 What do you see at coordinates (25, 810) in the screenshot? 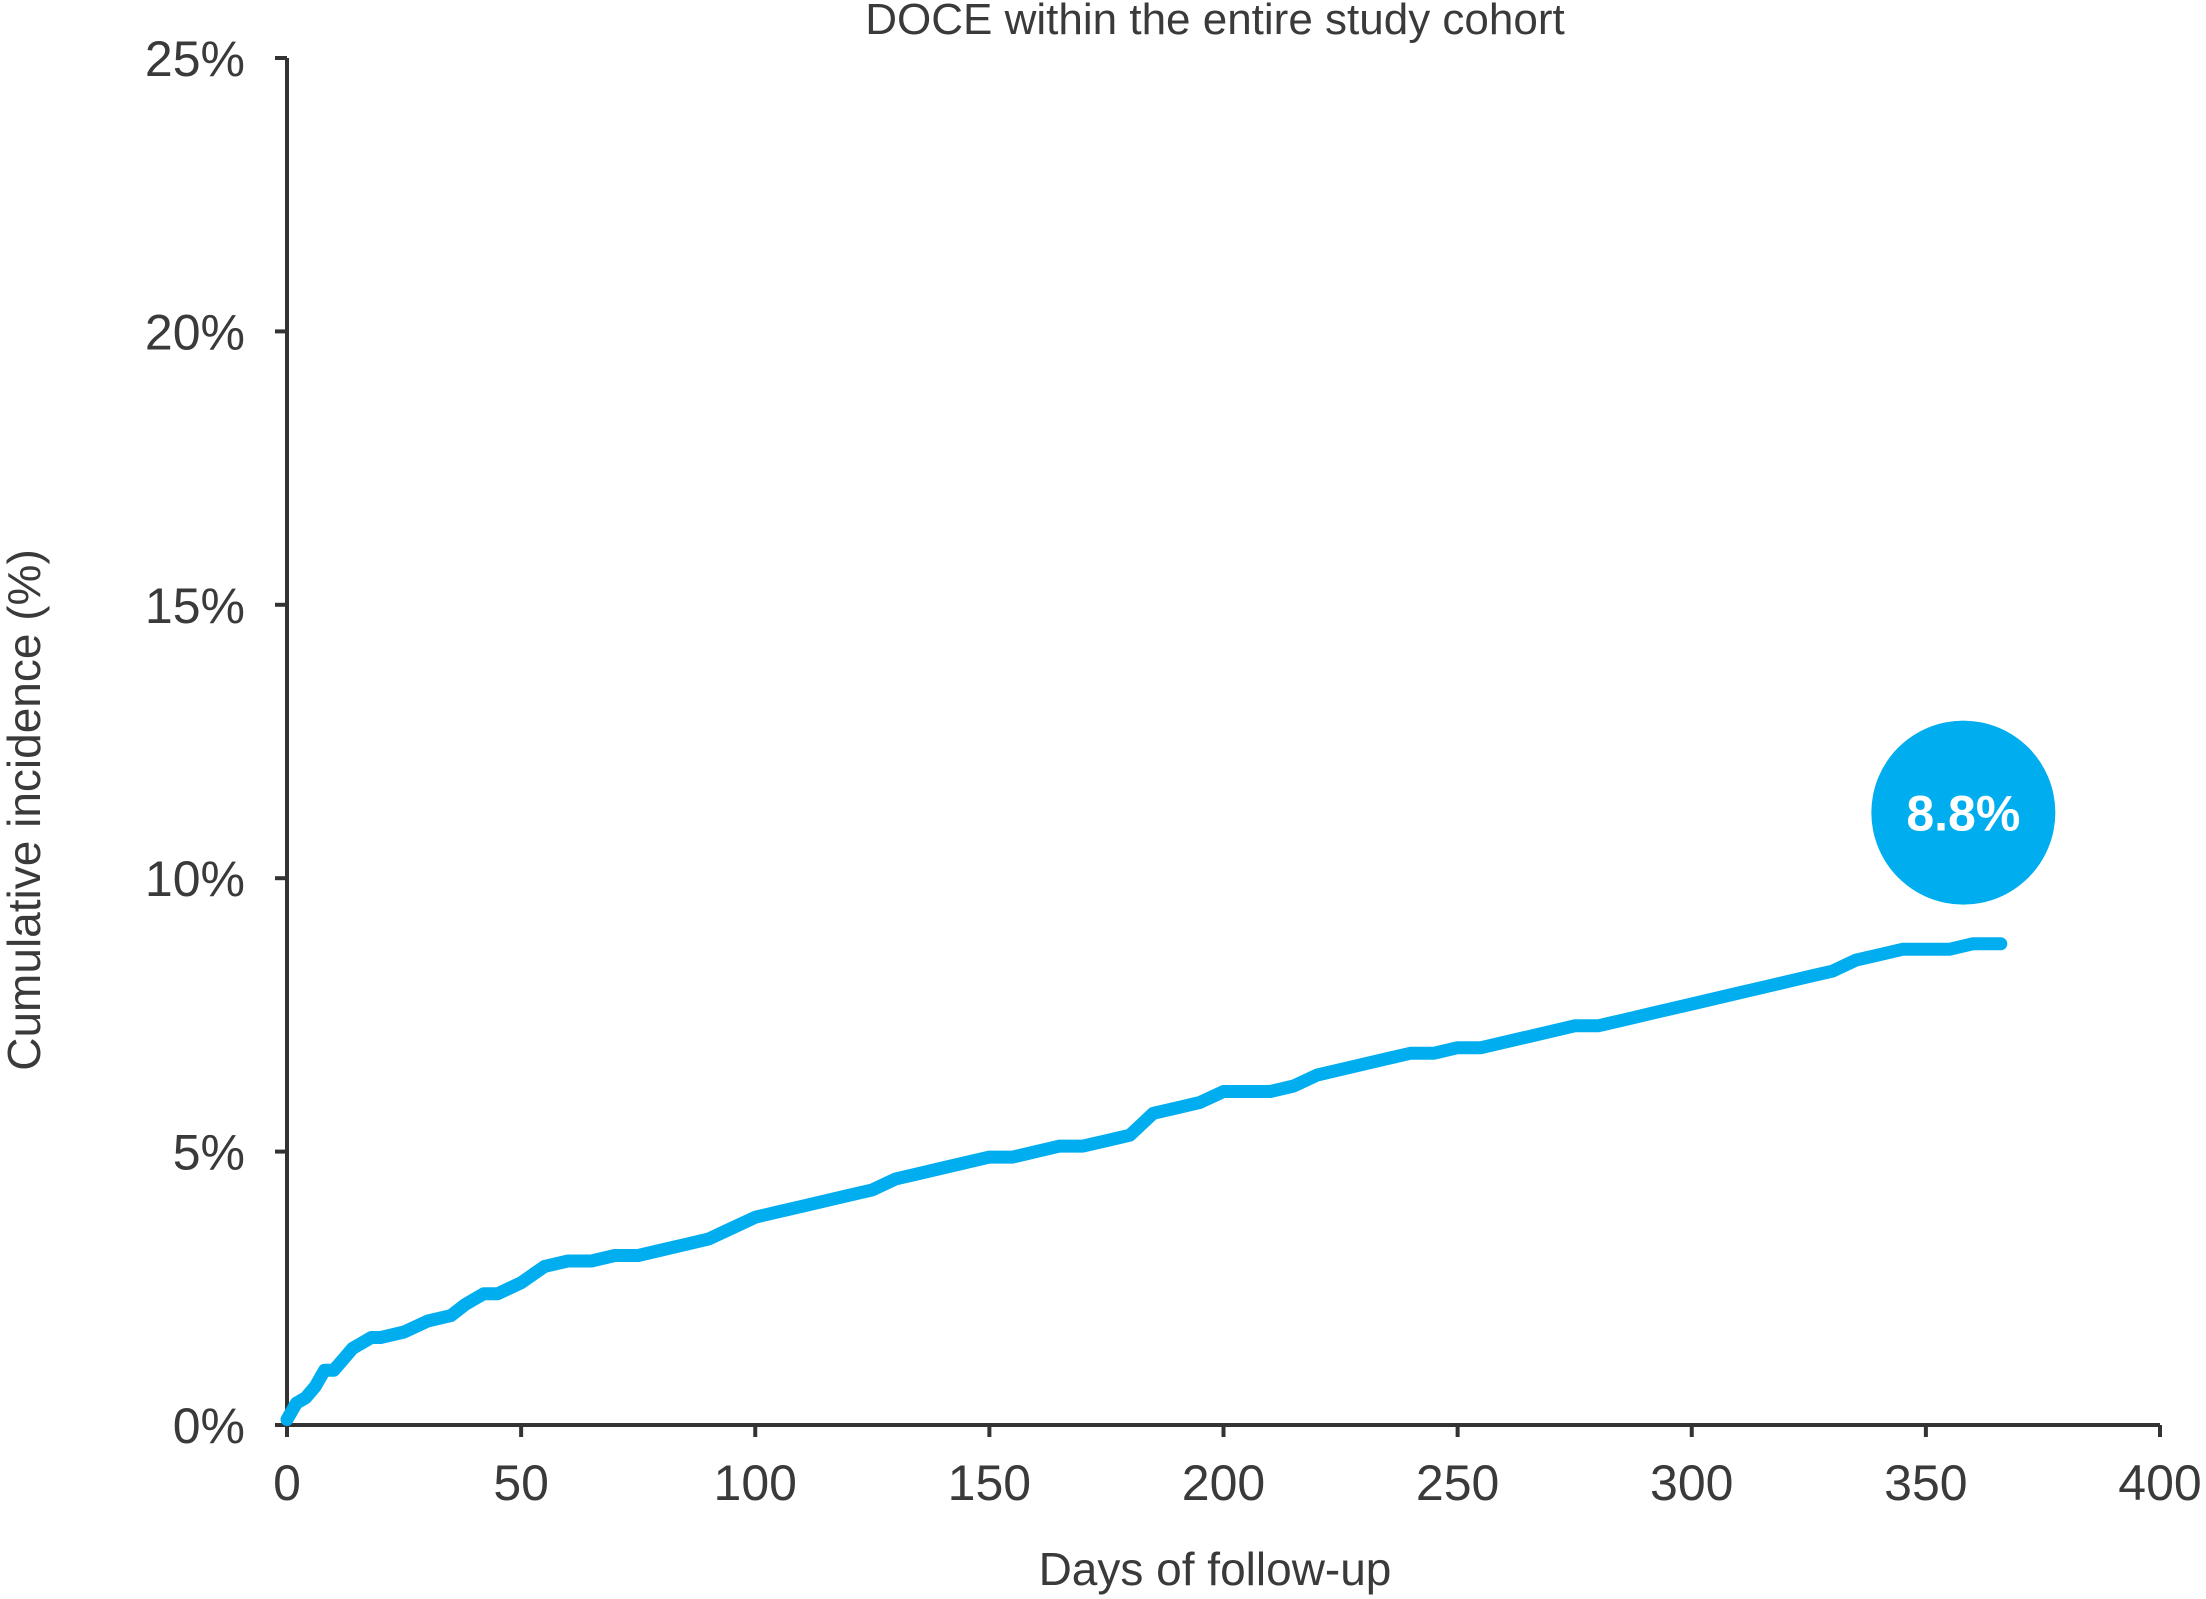
I see `y-axis-title: Cumulative incidence (%)` at bounding box center [25, 810].